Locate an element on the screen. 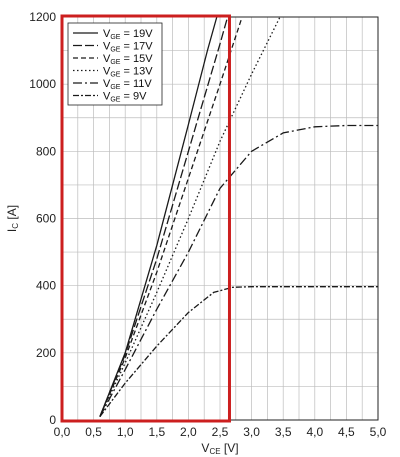 The width and height of the screenshot is (400, 457). y-axis-title: IC [A] is located at coordinates (12, 218).